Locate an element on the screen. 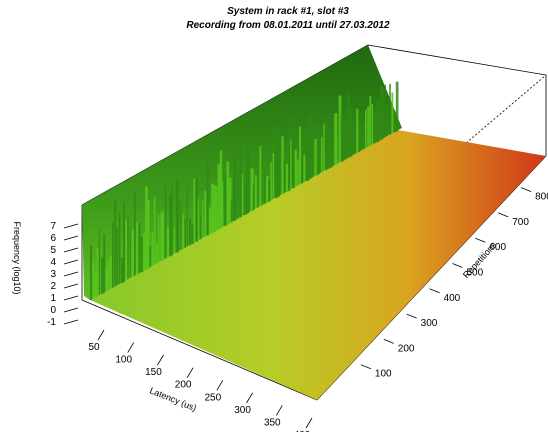  z-tick-label: 4 is located at coordinates (53, 262).